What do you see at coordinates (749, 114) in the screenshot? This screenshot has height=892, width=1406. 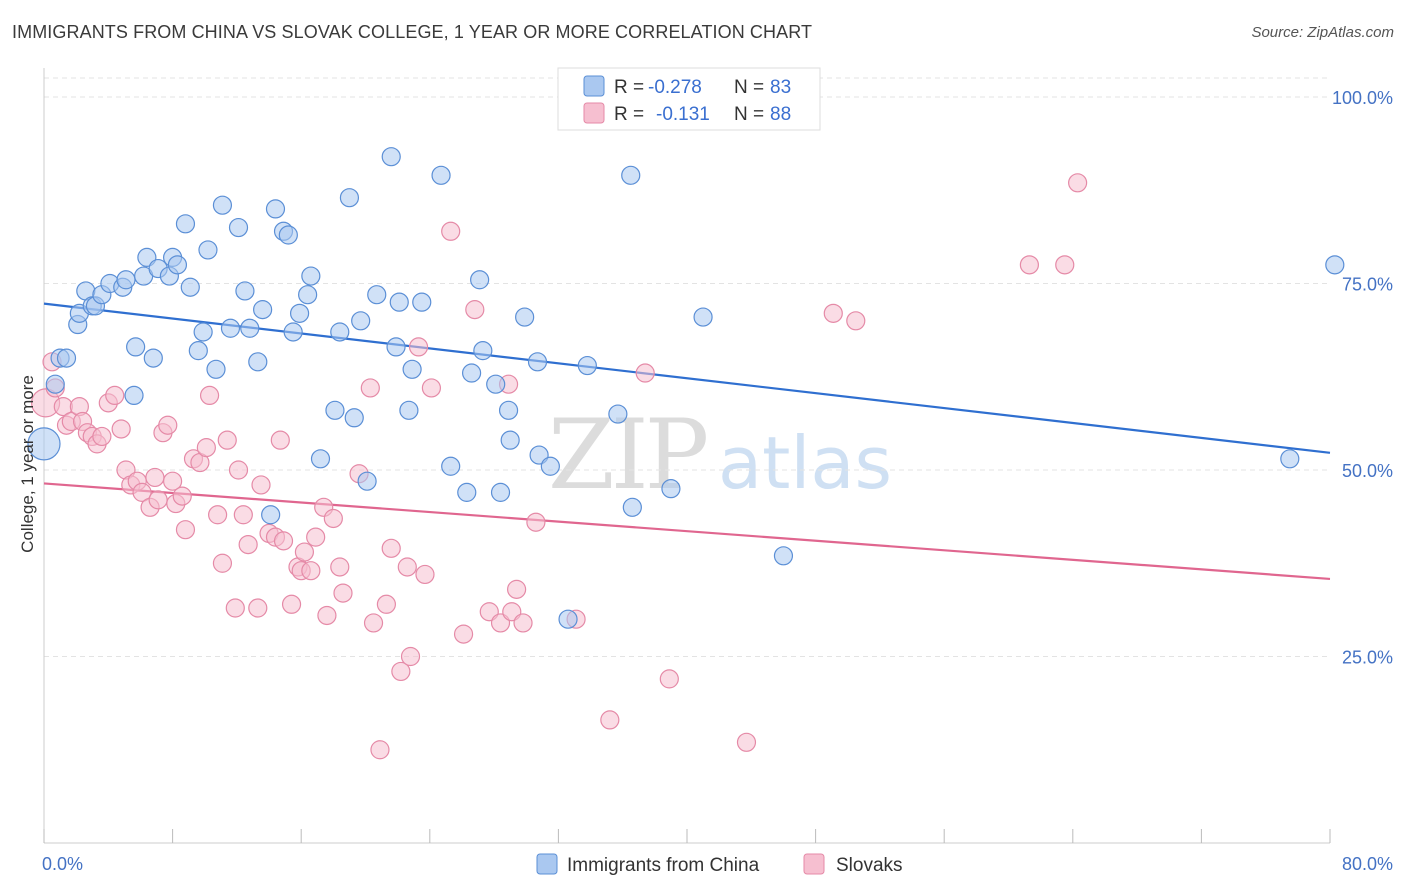 I see `legend-n-label-slovaks: N =` at bounding box center [749, 114].